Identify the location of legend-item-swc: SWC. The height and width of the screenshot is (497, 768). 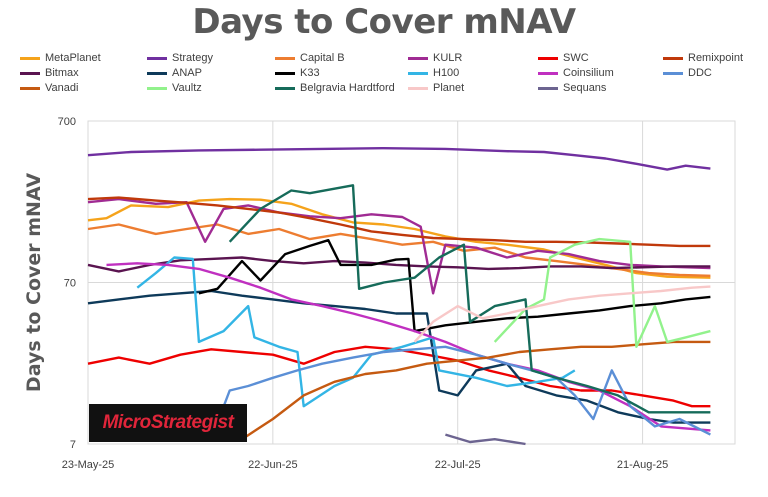
(563, 59).